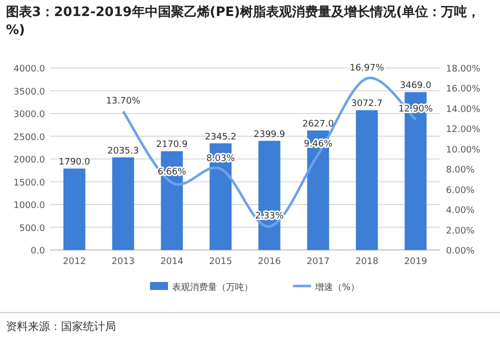  Describe the element at coordinates (30, 69) in the screenshot. I see `y-tick-label: 4000.0` at that location.